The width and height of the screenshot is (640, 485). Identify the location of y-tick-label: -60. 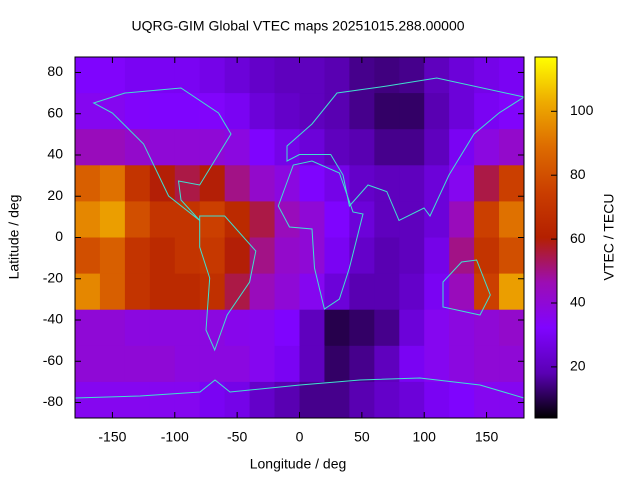
(53, 360).